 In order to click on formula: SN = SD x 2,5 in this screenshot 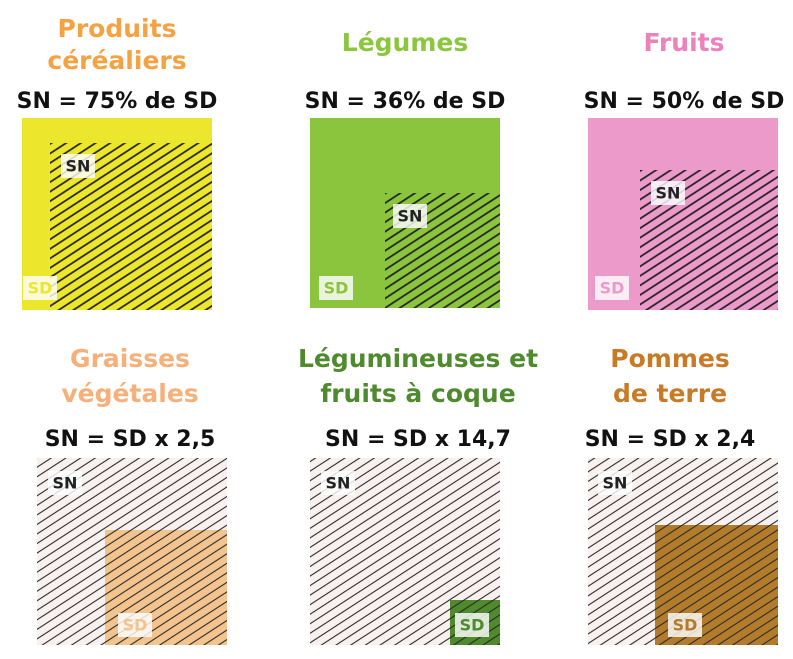, I will do `click(130, 439)`.